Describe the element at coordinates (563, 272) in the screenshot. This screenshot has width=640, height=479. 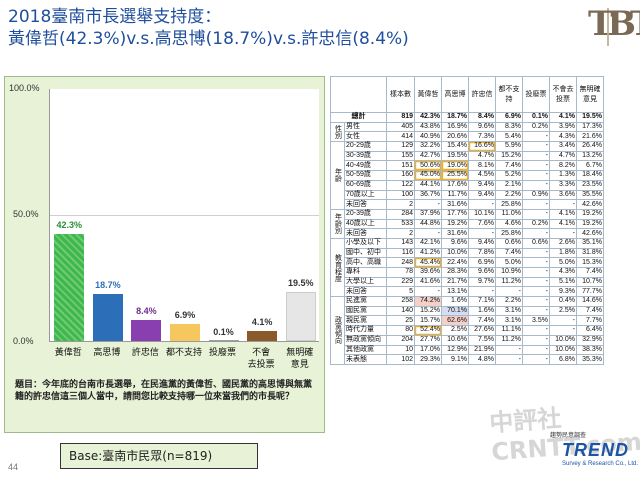
I see `table-cell: 4.3%` at that location.